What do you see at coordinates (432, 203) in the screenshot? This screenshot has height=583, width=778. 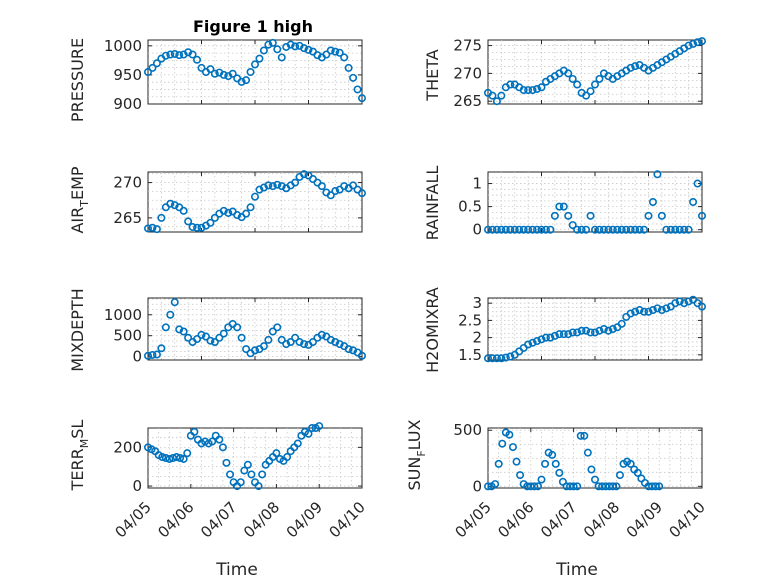 I see `y-axis-label: RAINFALL` at bounding box center [432, 203].